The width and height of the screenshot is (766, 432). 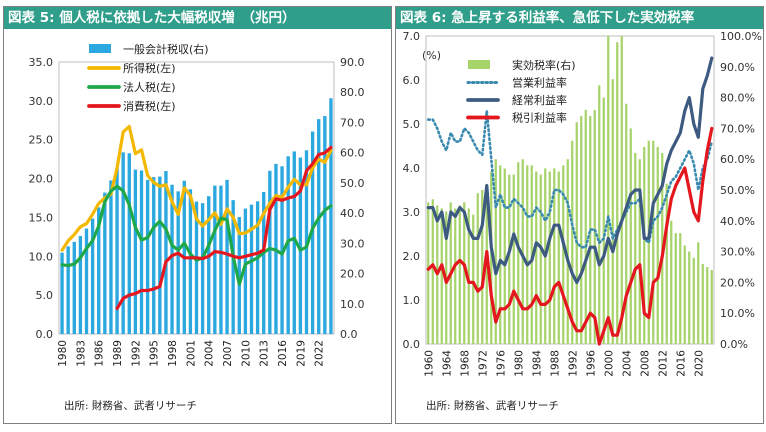 What do you see at coordinates (737, 67) in the screenshot?
I see `y-right-tick-label: 90.0%` at bounding box center [737, 67].